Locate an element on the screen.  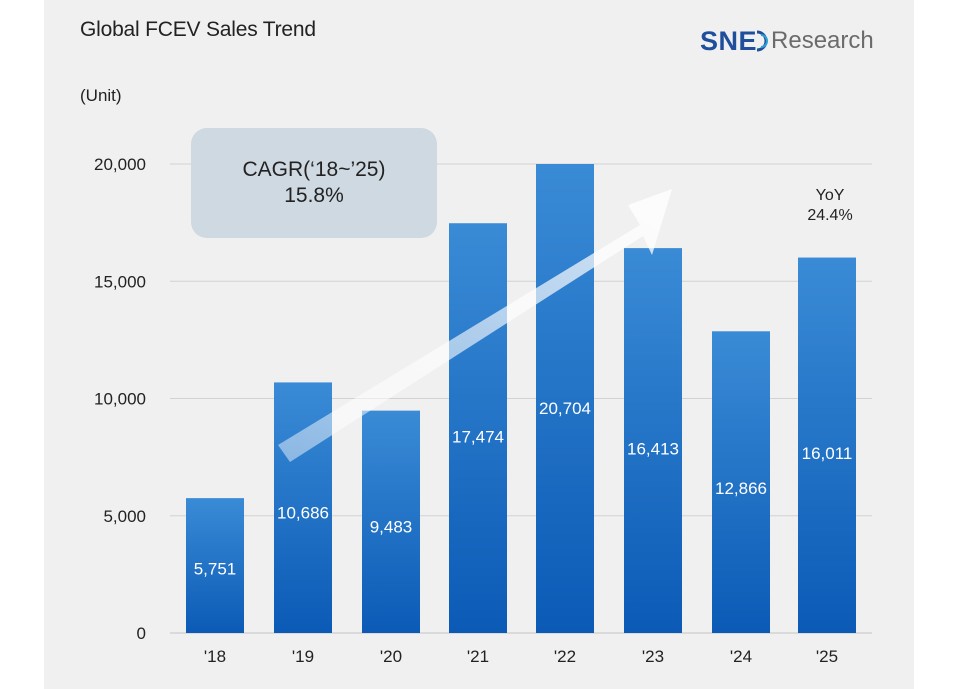
y-tick-label: 15,000 is located at coordinates (120, 281).